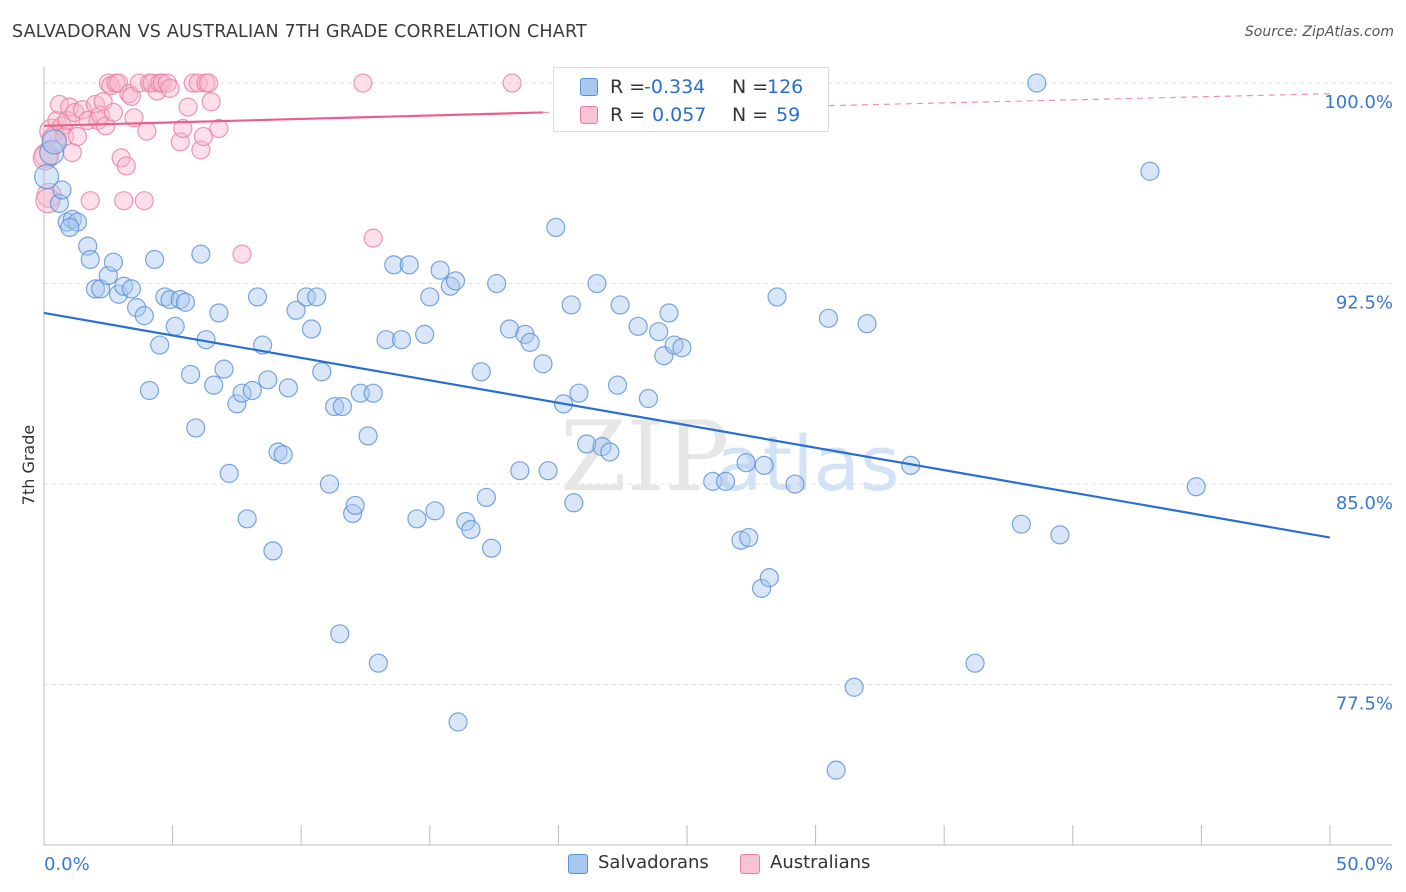 This screenshot has width=1406, height=892. Describe the element at coordinates (788, 115) in the screenshot. I see `n-value-australians: 59` at that location.